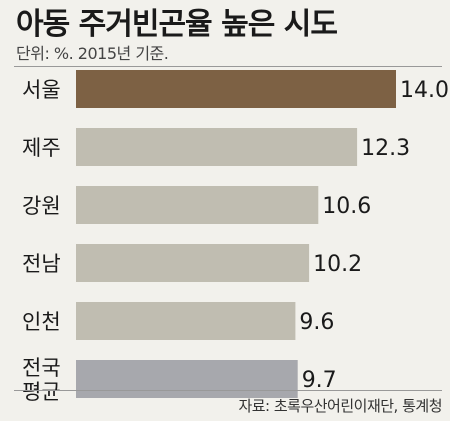 The width and height of the screenshot is (450, 421). What do you see at coordinates (385, 148) in the screenshot?
I see `value-label-1: 12.3` at bounding box center [385, 148].